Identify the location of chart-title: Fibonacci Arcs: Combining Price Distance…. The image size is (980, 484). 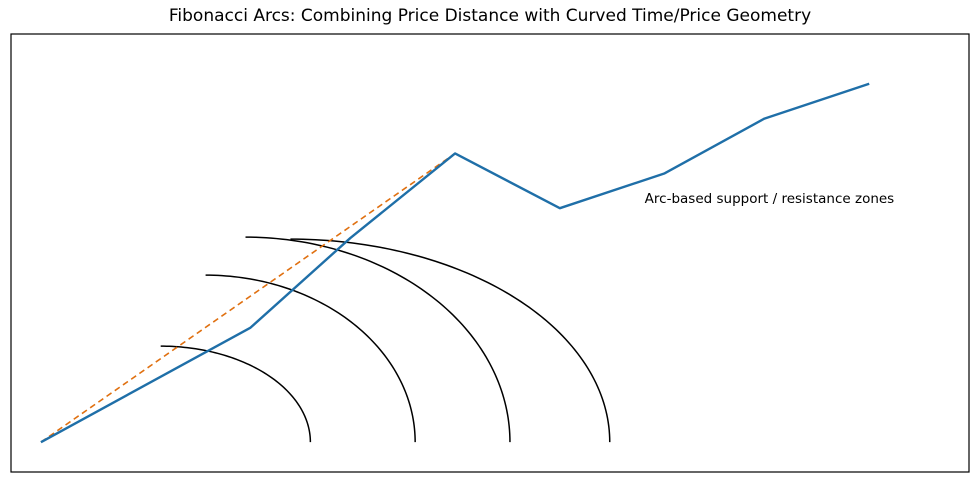
(490, 16).